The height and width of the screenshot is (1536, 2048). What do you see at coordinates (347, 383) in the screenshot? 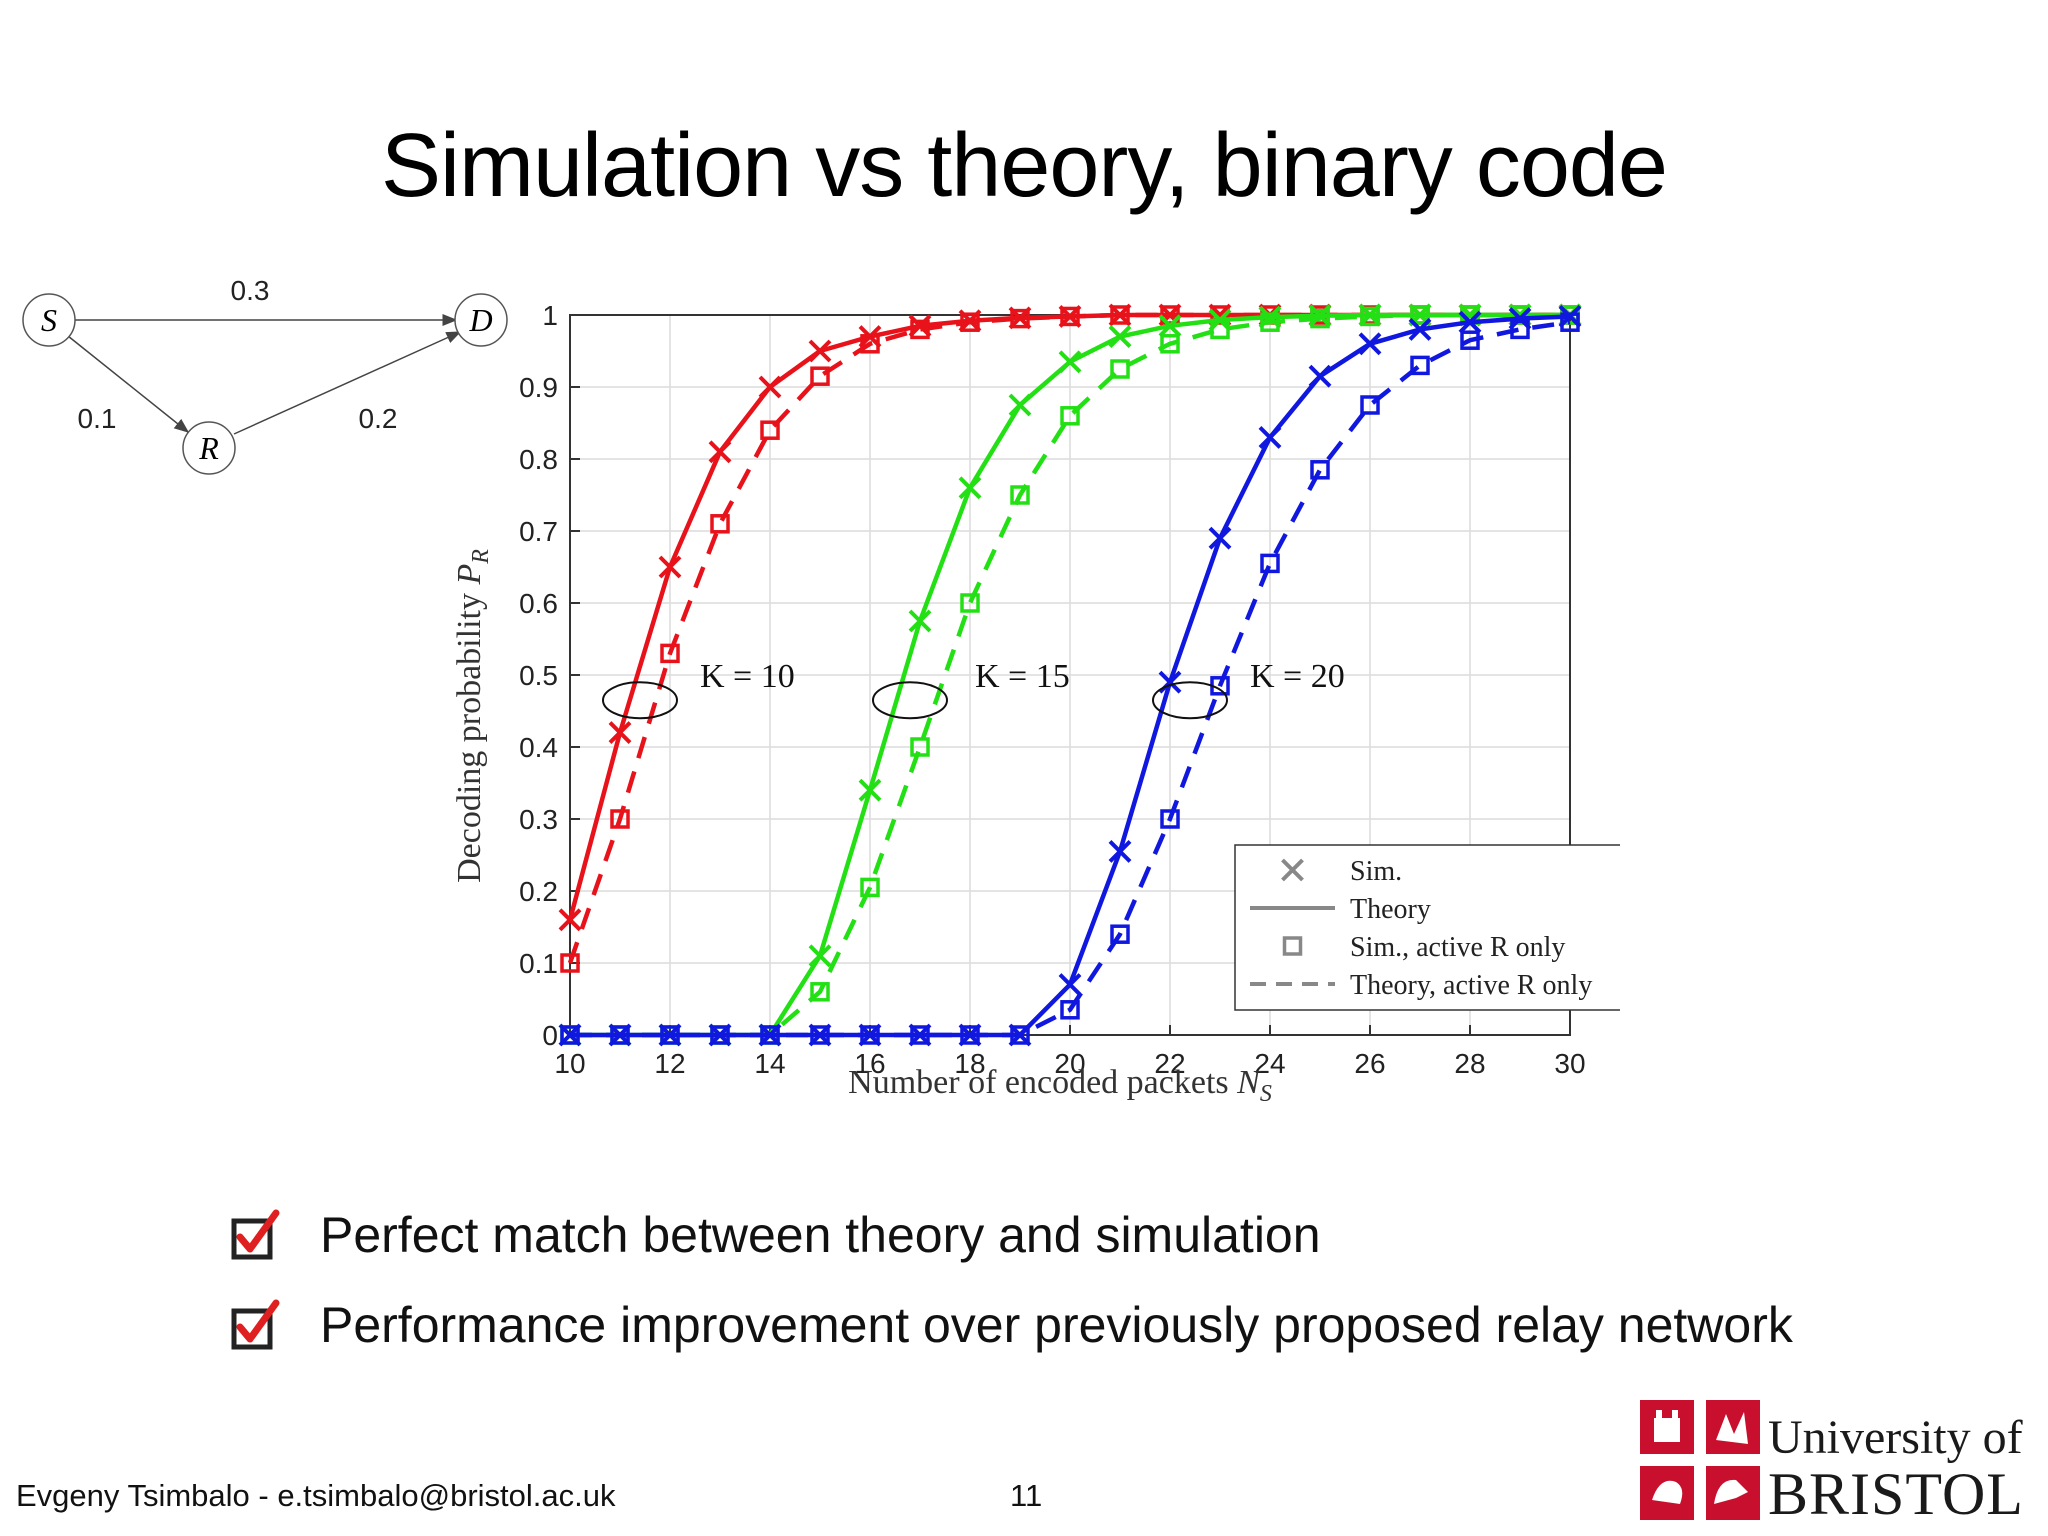
I see `edge-r-d` at bounding box center [347, 383].